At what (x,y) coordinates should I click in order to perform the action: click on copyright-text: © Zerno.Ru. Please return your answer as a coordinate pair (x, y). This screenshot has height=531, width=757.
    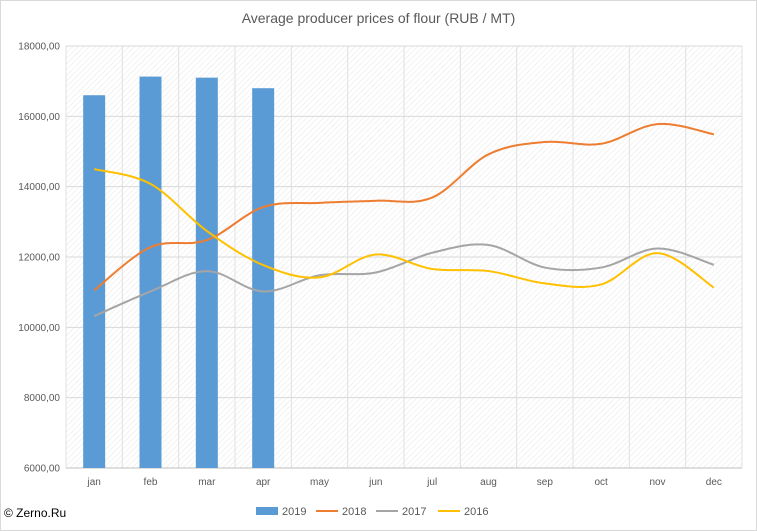
    Looking at the image, I should click on (35, 513).